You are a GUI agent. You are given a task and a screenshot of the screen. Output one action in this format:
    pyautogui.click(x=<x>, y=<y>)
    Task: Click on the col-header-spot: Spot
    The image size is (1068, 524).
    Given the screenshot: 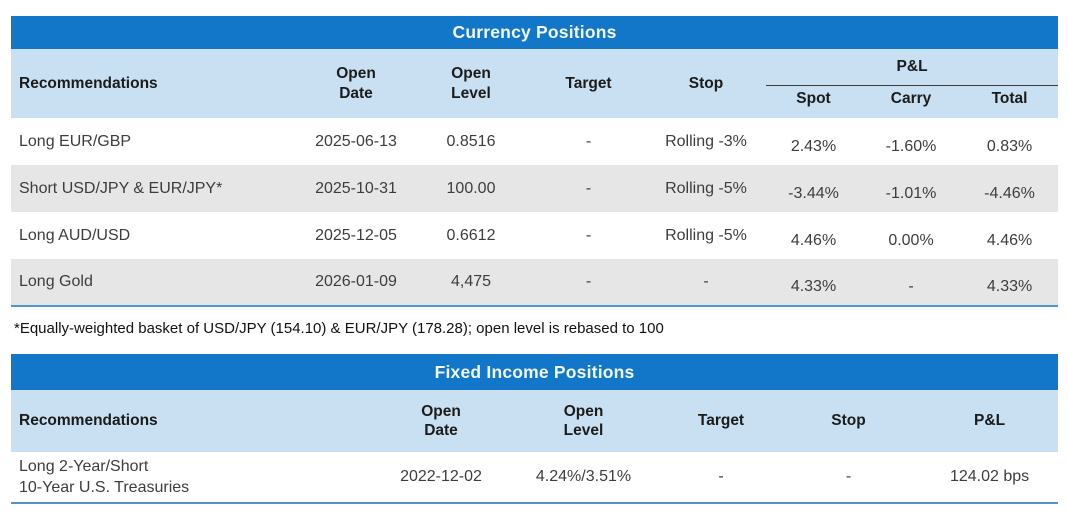 What is the action you would take?
    pyautogui.click(x=813, y=101)
    